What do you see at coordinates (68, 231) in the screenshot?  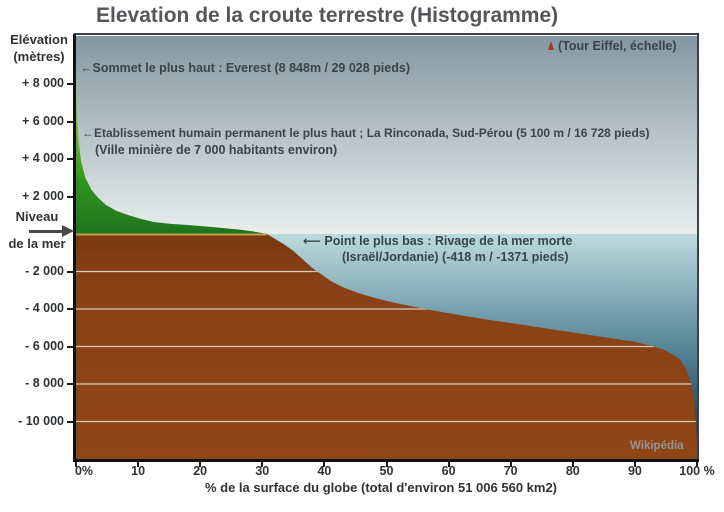 I see `sea-level-arrow-head` at bounding box center [68, 231].